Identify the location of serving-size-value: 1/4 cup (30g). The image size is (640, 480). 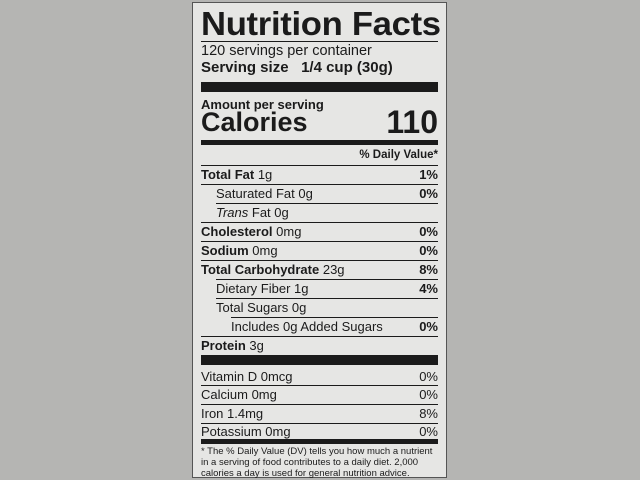
(347, 67).